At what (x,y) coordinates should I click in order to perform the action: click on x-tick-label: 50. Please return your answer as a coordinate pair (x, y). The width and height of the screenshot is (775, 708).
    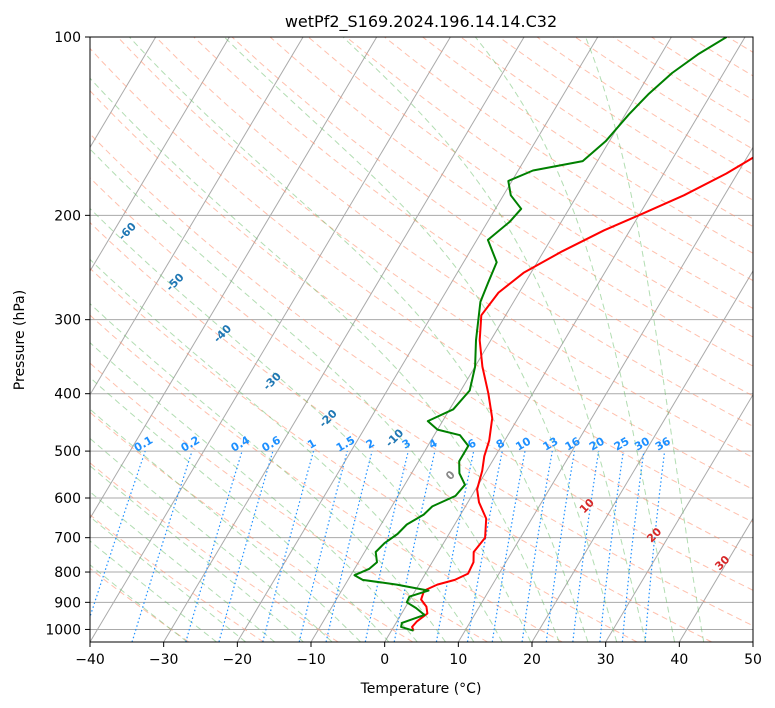
    Looking at the image, I should click on (753, 660).